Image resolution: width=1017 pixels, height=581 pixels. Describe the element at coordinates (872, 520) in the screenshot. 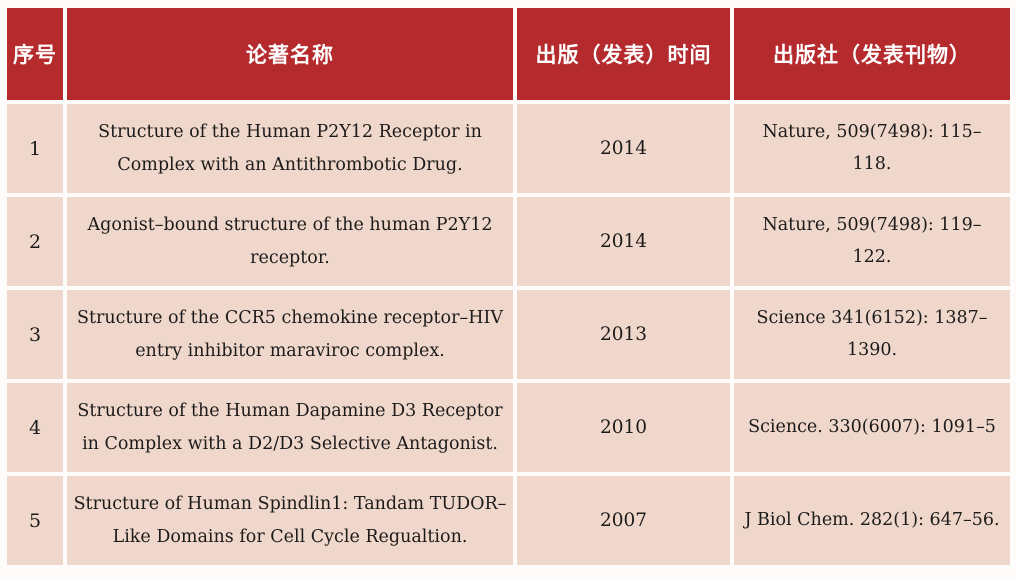

I see `journal-cell: J Biol Chem. 282(1): 647–56.` at that location.